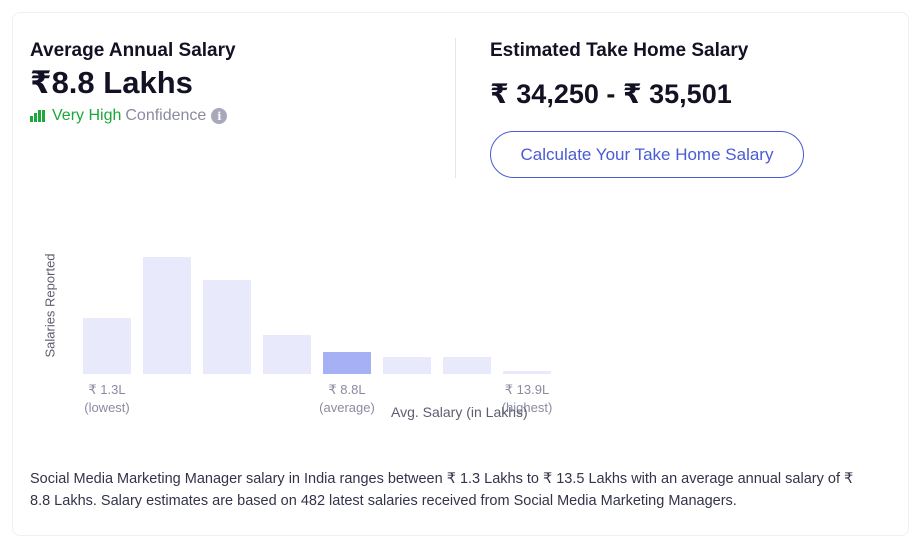 The width and height of the screenshot is (915, 540). Describe the element at coordinates (107, 398) in the screenshot. I see `x-tick-label: ₹ 1.3L (lowest)` at that location.